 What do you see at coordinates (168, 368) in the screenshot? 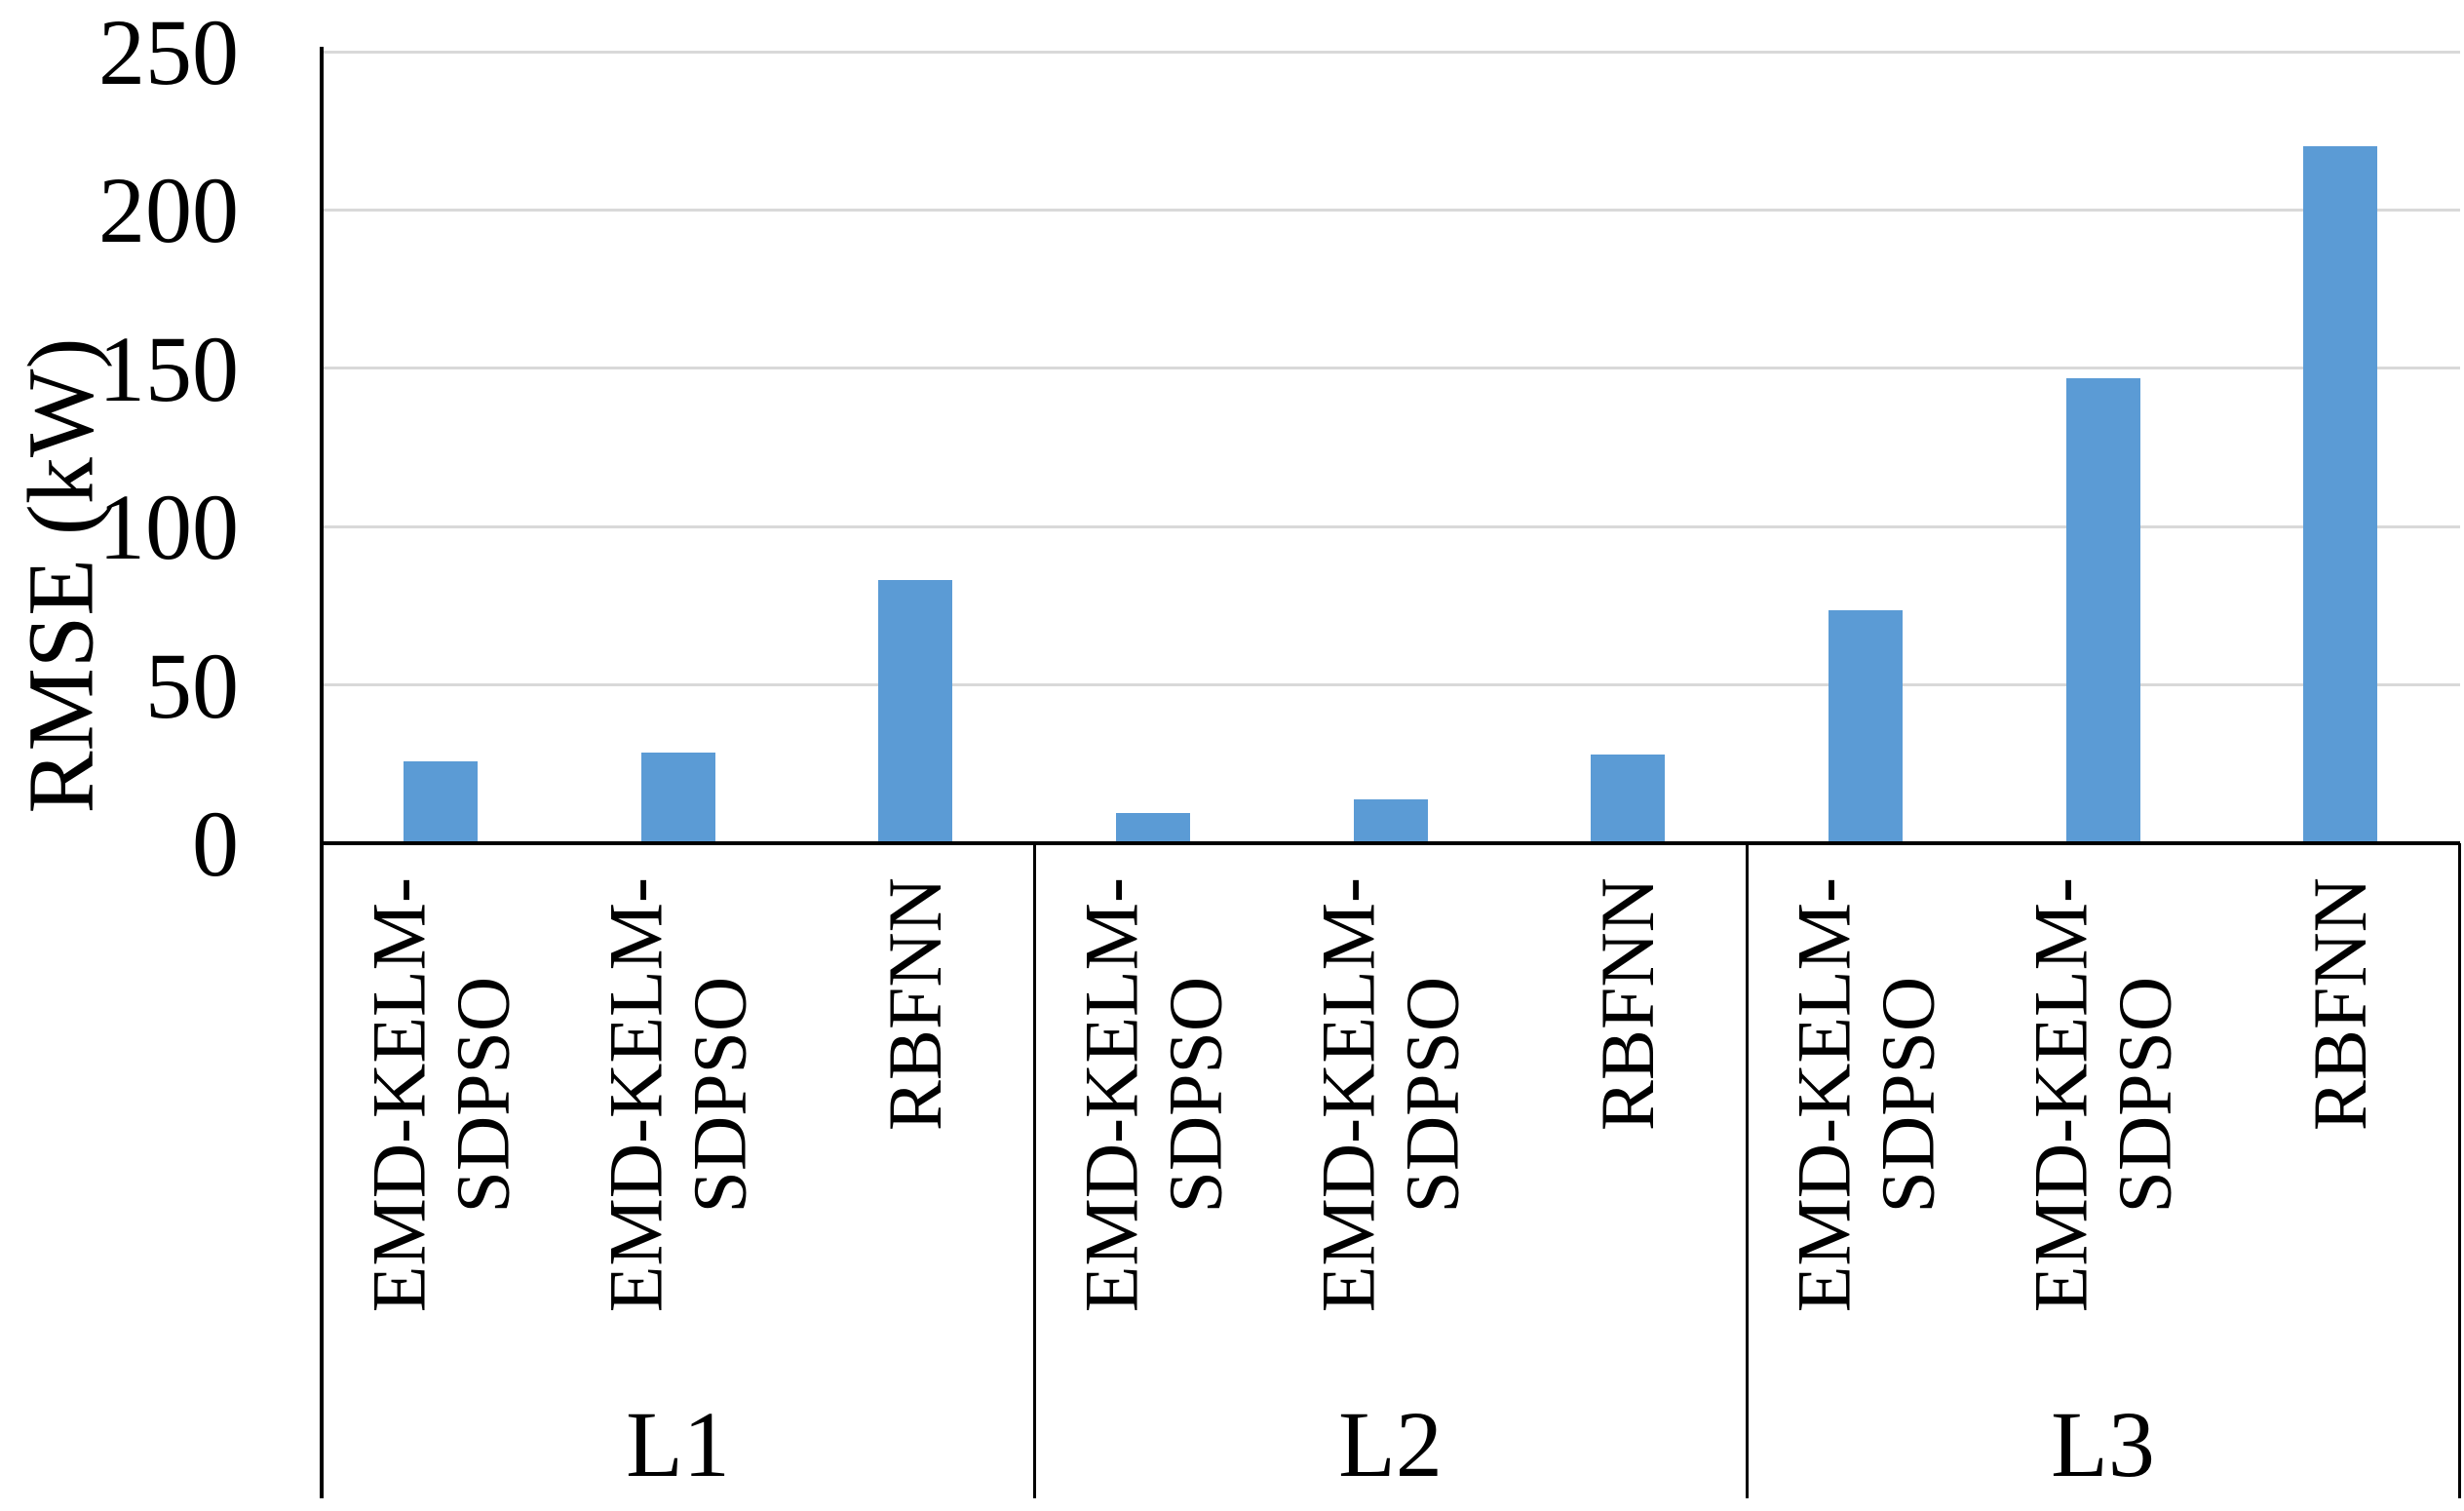
I see `y-tick-label: 150` at bounding box center [168, 368].